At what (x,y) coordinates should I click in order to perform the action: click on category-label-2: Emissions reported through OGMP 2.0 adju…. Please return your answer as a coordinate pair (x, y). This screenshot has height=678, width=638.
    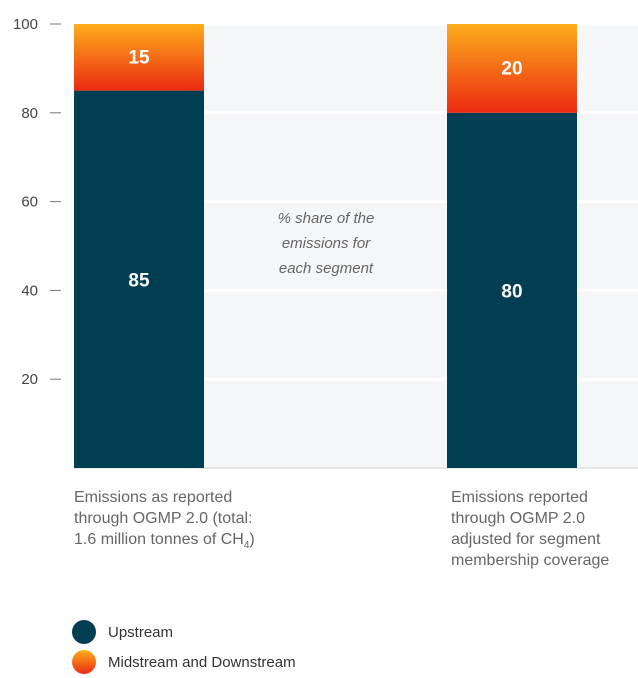
    Looking at the image, I should click on (544, 529).